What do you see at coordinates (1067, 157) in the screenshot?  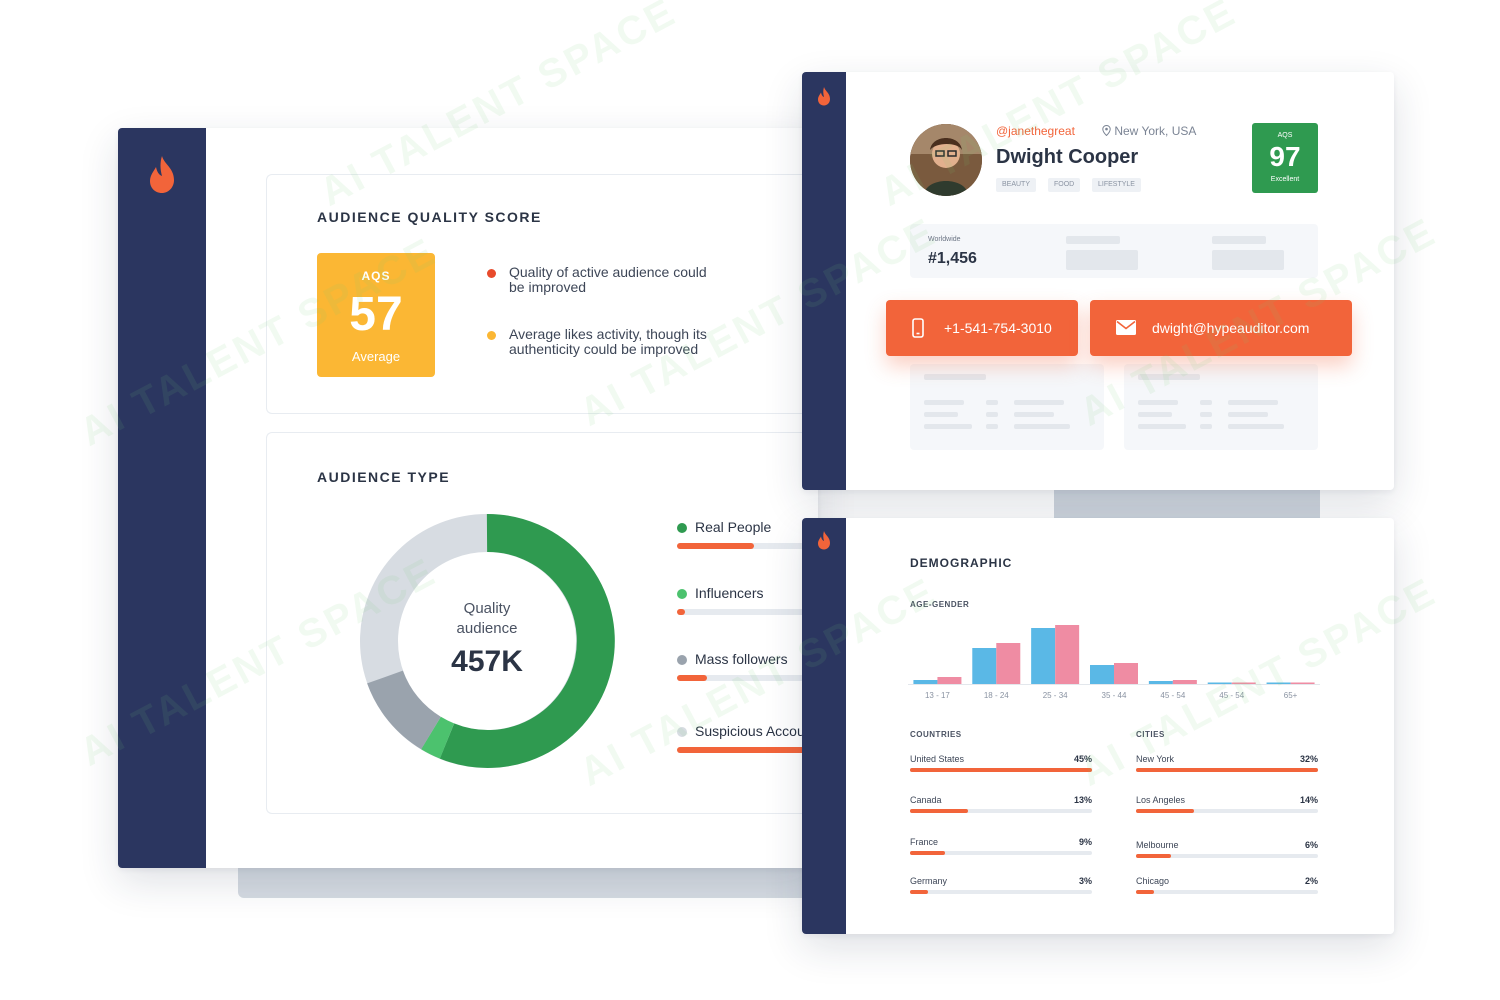 I see `profile-name: Dwight Cooper` at bounding box center [1067, 157].